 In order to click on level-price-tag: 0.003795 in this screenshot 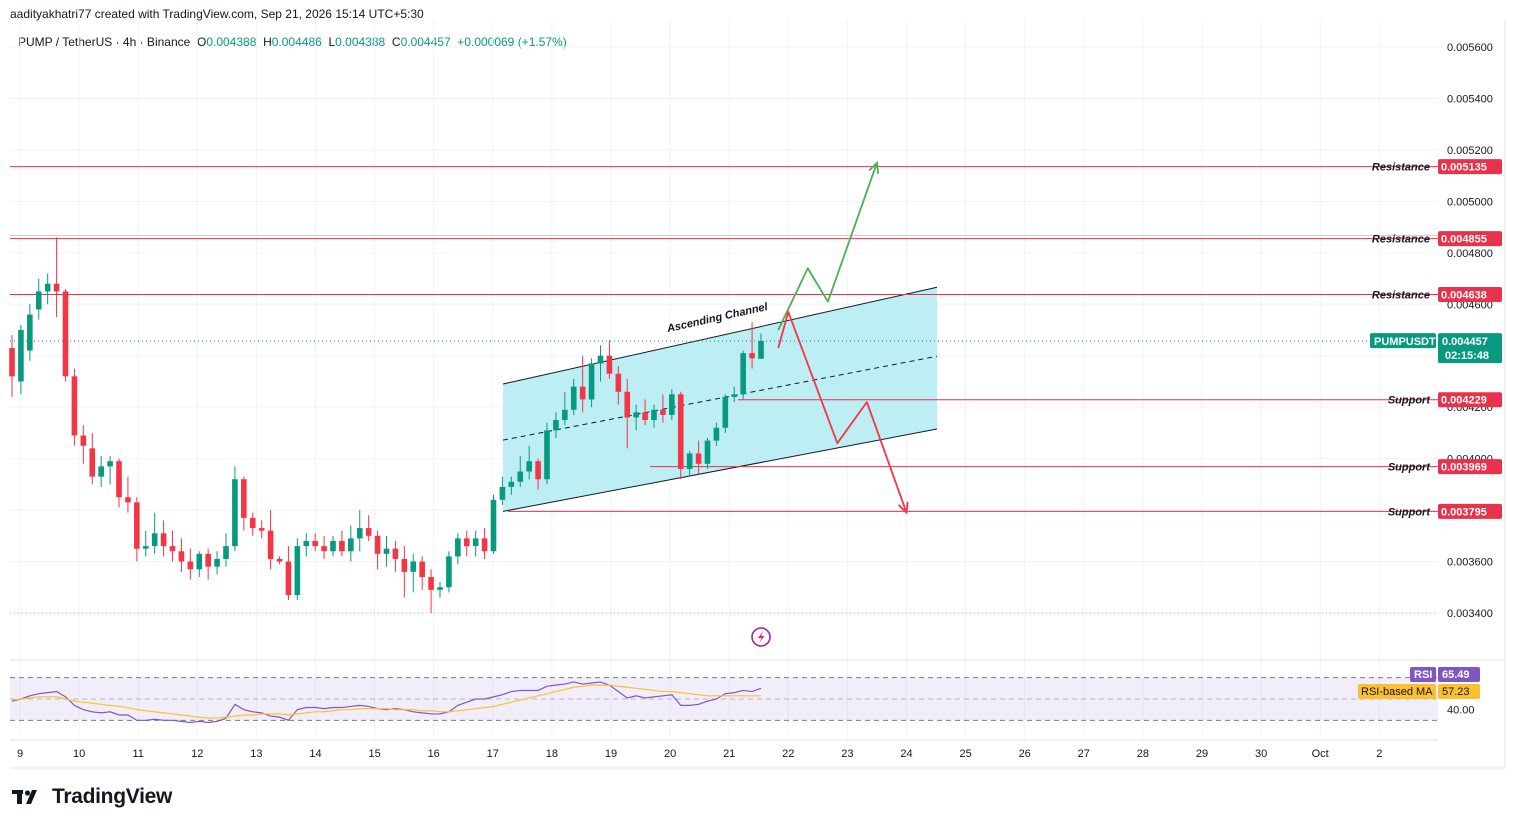, I will do `click(1464, 512)`.